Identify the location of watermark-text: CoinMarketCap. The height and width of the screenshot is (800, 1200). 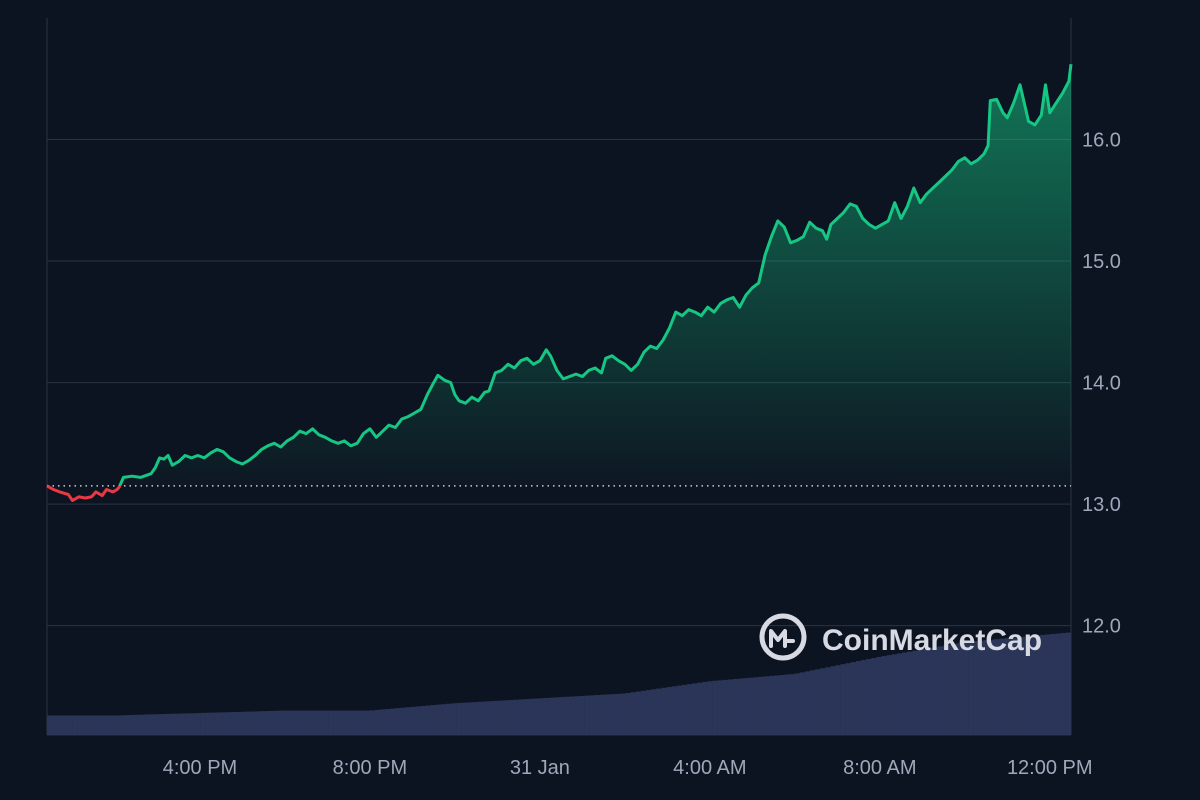
(932, 640).